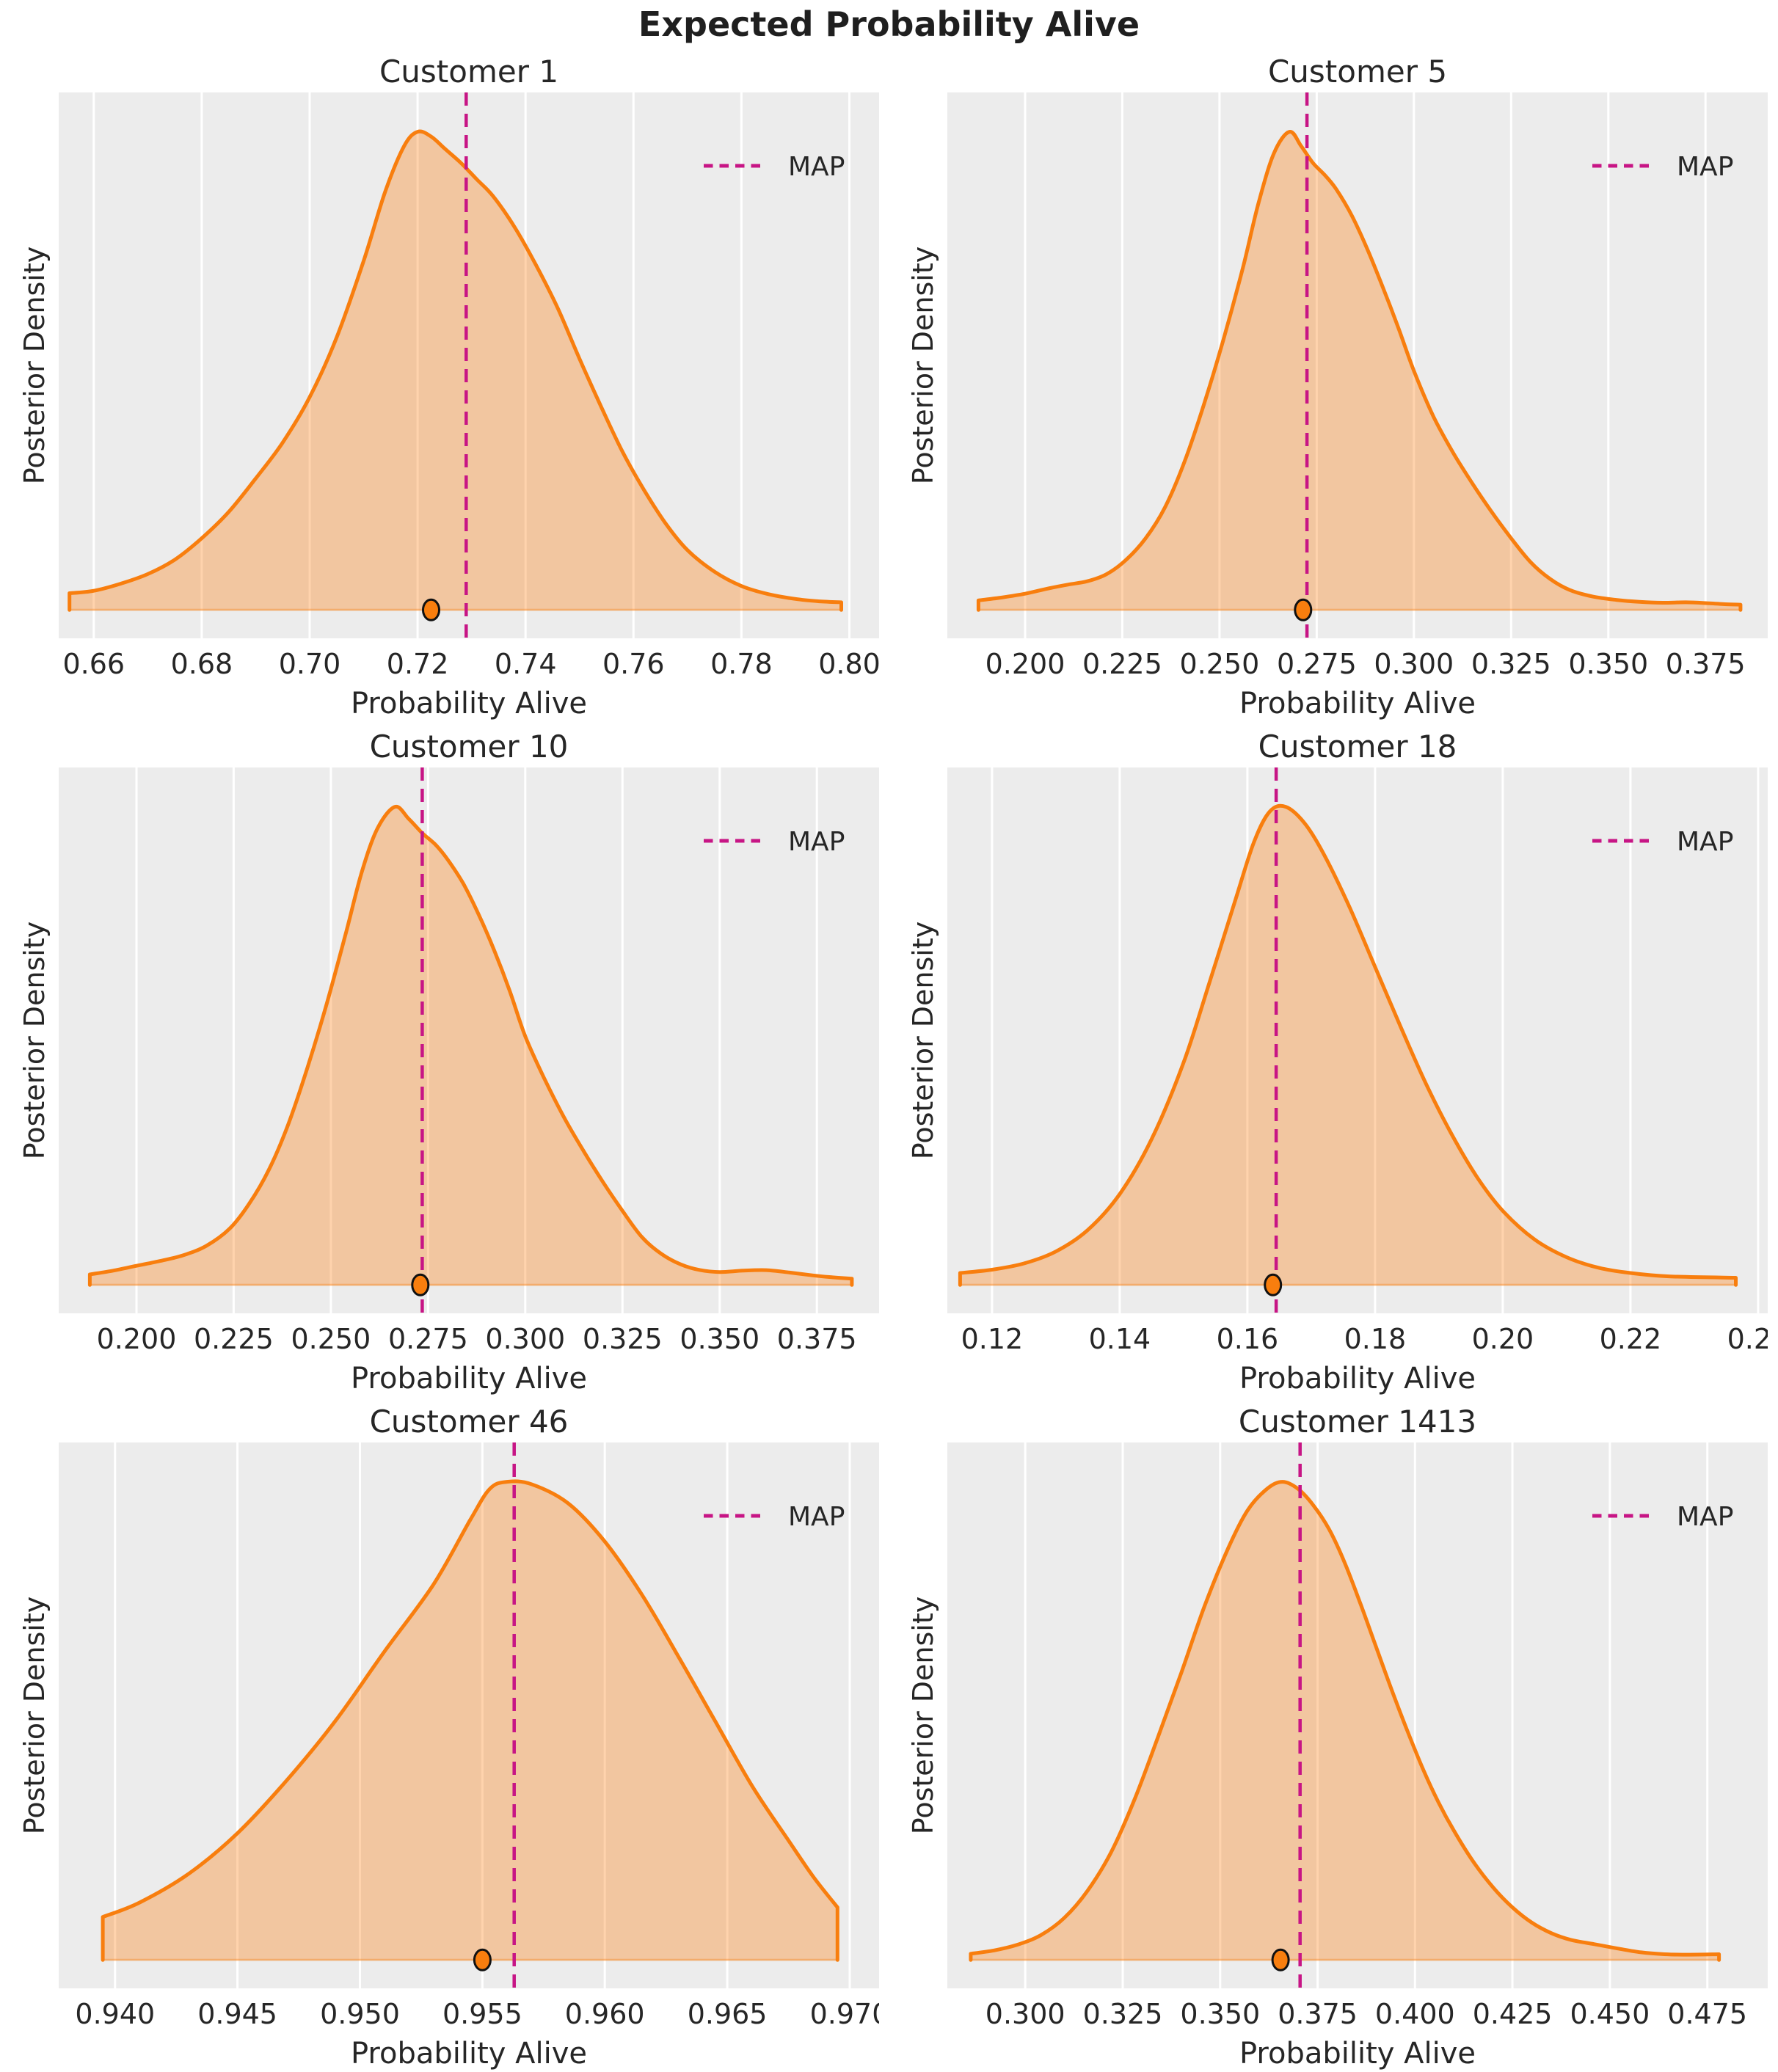 The height and width of the screenshot is (2072, 1778). What do you see at coordinates (1375, 1339) in the screenshot?
I see `x-tick-label: 0.18` at bounding box center [1375, 1339].